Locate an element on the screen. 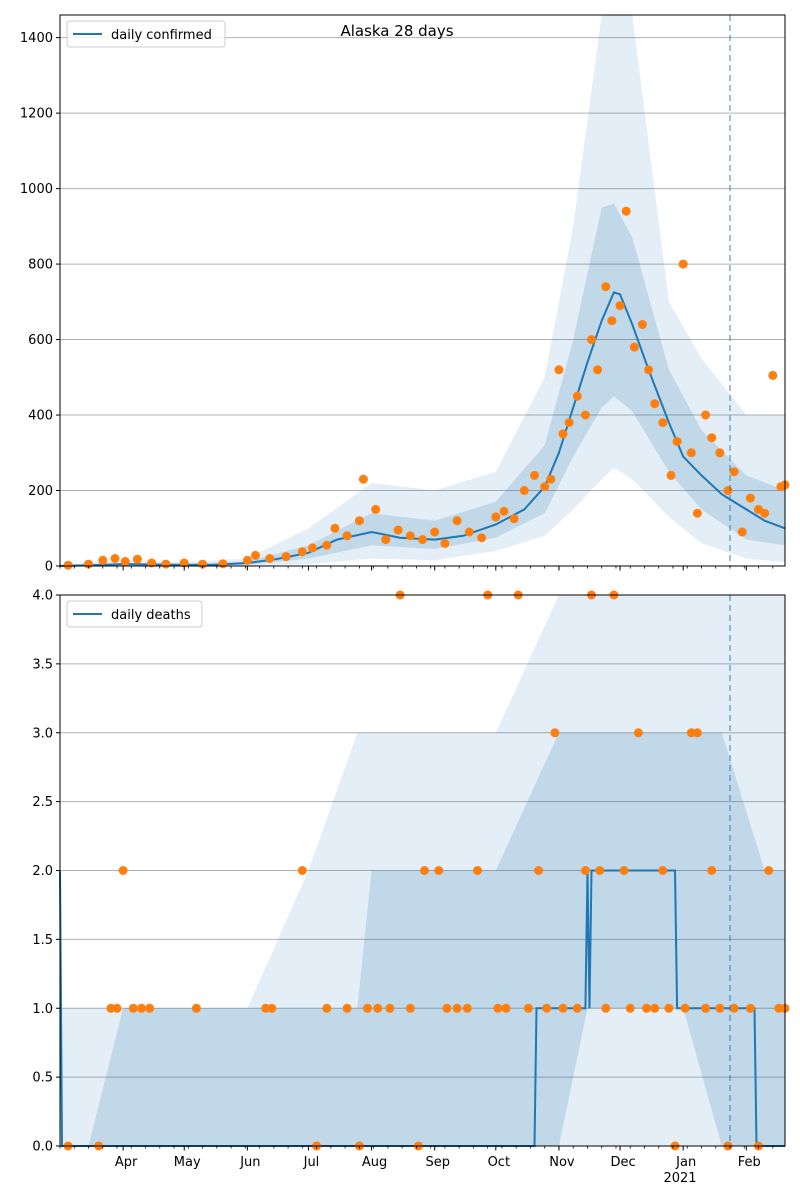  deaths-y-tick-label: 2.5 is located at coordinates (42, 802).